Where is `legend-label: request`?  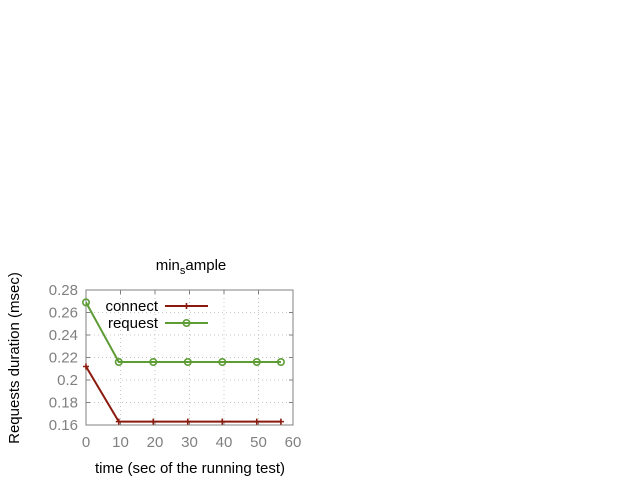
legend-label: request is located at coordinates (133, 323).